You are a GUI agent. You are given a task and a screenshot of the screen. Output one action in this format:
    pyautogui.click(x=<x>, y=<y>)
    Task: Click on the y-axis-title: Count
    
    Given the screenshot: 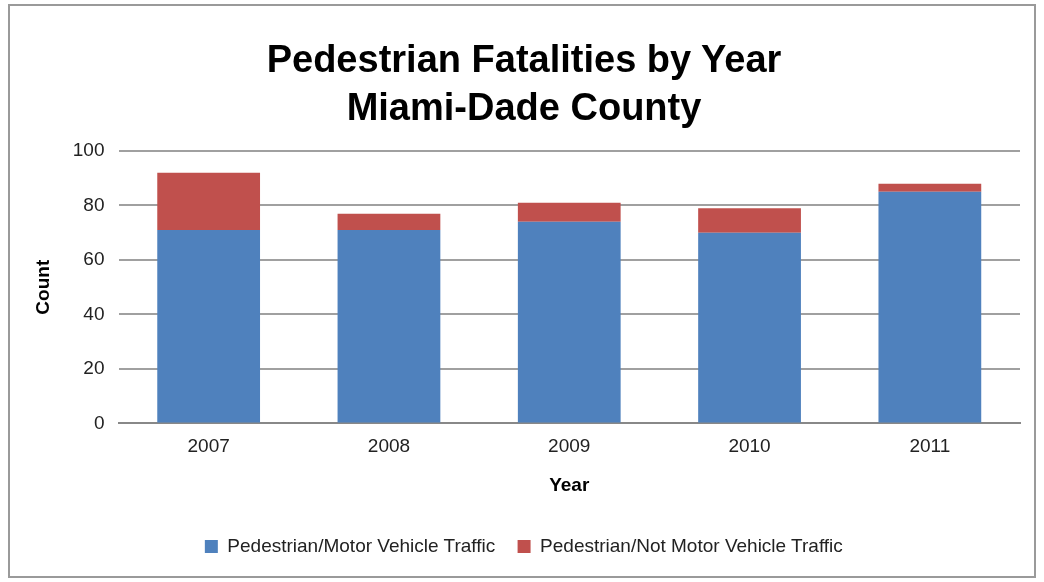 What is the action you would take?
    pyautogui.click(x=42, y=287)
    